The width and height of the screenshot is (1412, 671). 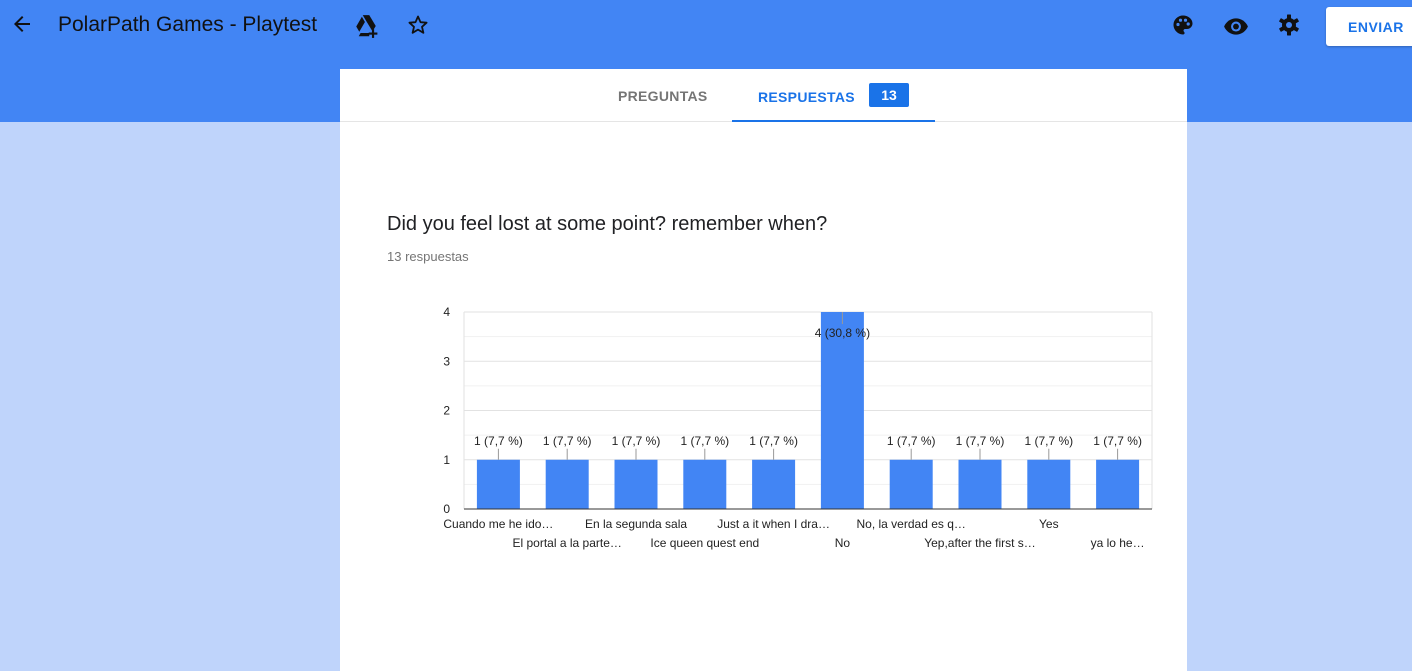 I want to click on palette-icon, so click(x=1183, y=25).